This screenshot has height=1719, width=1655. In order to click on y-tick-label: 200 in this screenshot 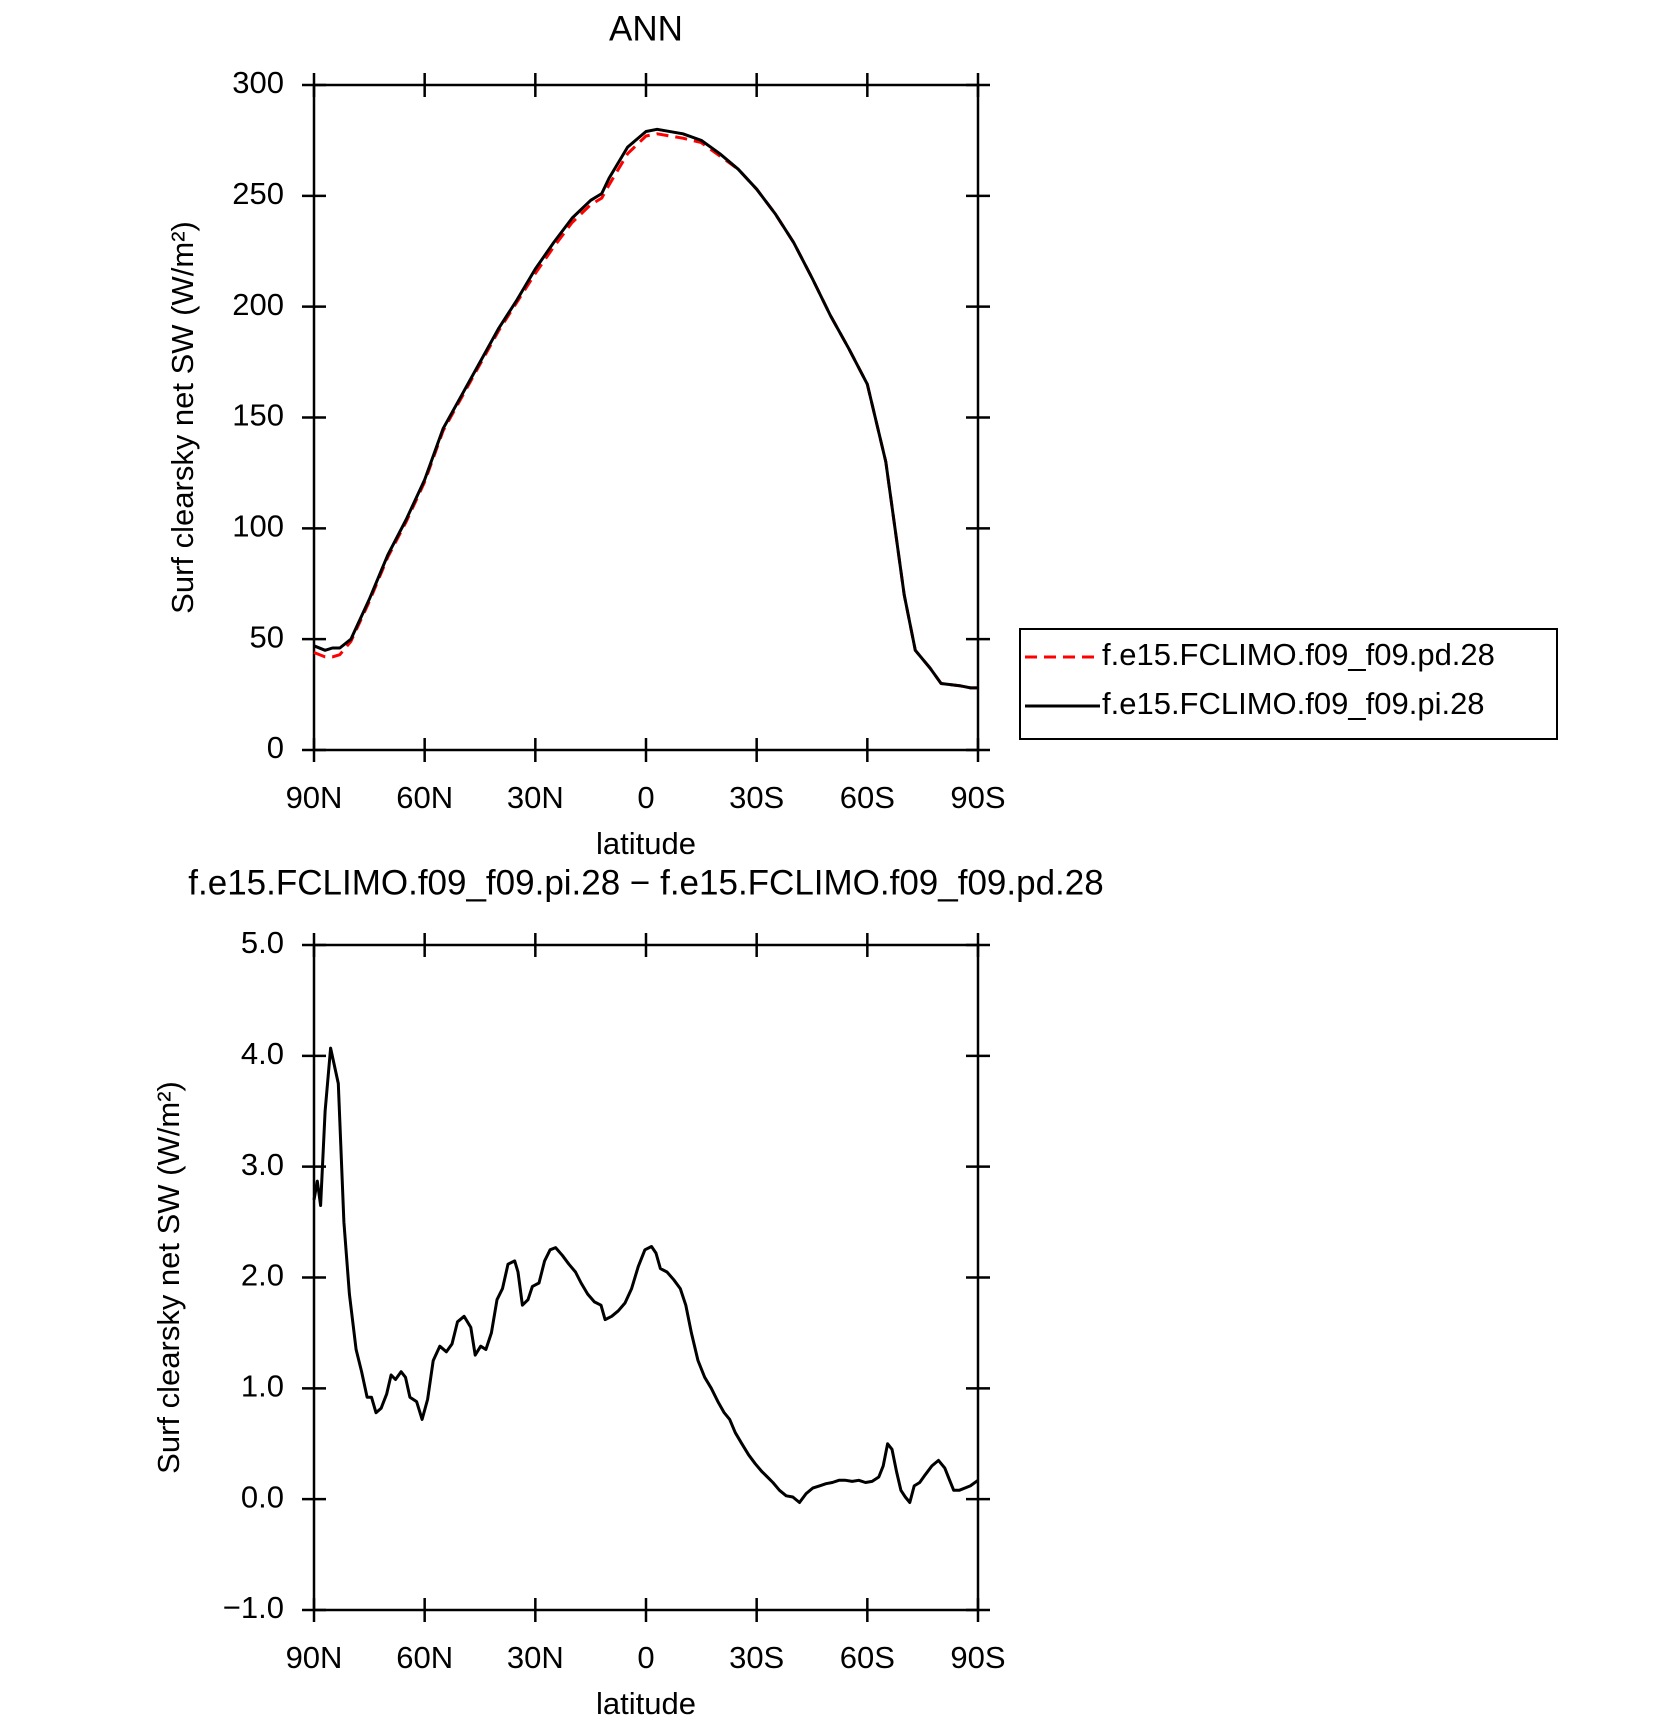, I will do `click(258, 304)`.